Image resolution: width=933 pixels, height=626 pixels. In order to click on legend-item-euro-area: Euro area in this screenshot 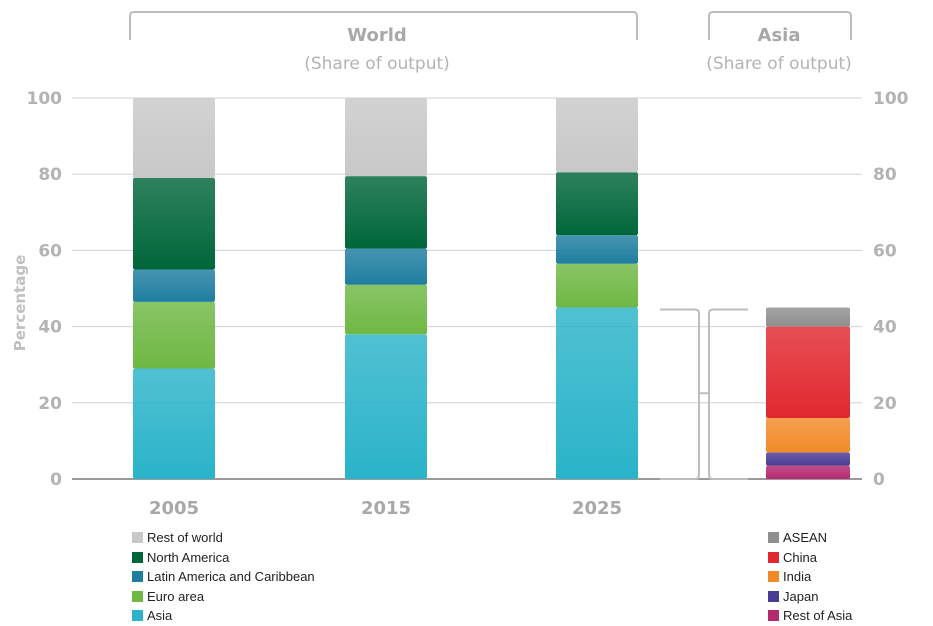, I will do `click(223, 597)`.